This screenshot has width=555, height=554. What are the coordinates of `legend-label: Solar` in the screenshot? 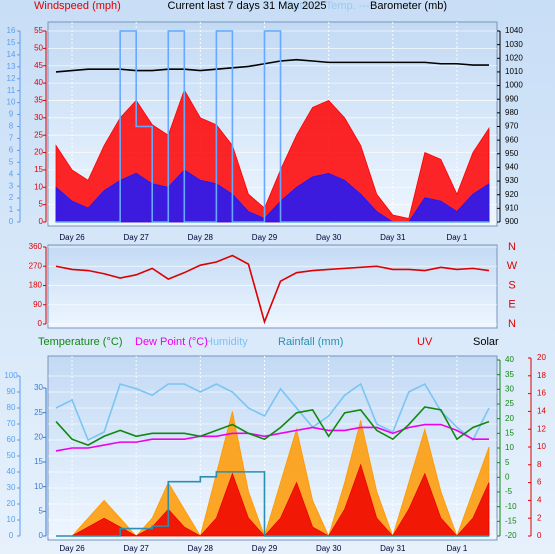 It's located at (486, 342).